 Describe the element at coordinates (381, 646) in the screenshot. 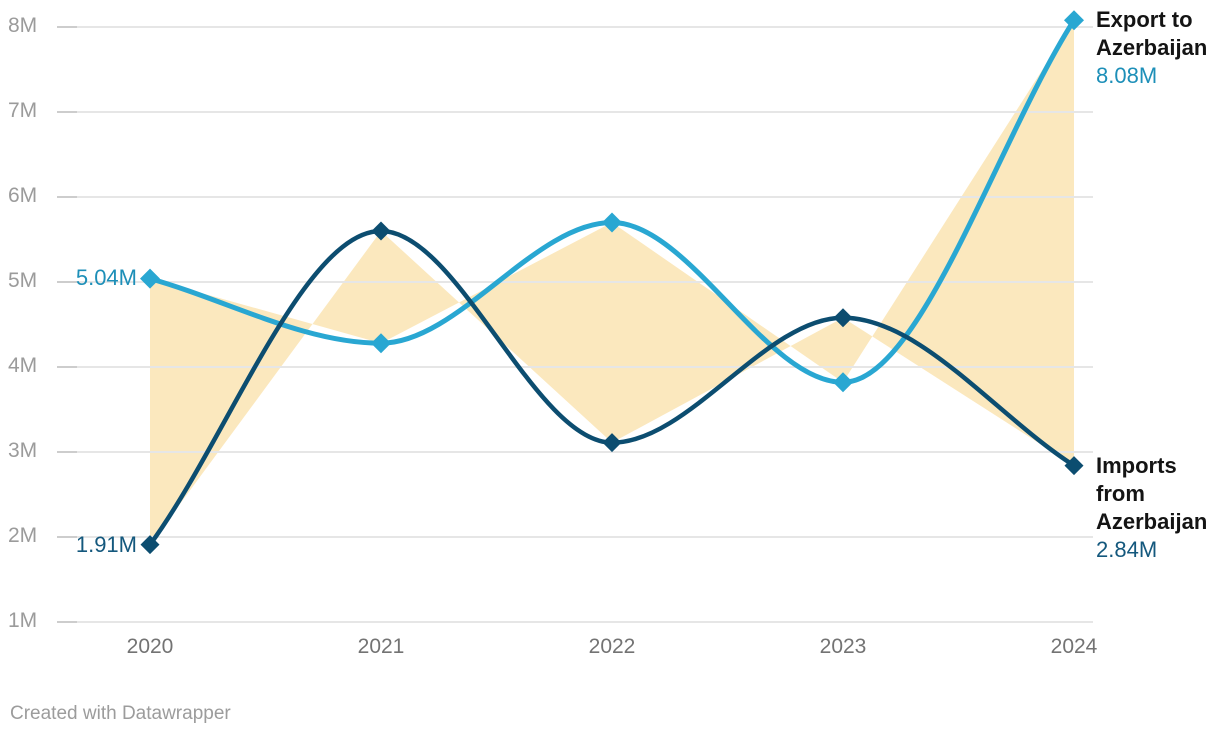

I see `x-tick-label-2021: 2021` at that location.